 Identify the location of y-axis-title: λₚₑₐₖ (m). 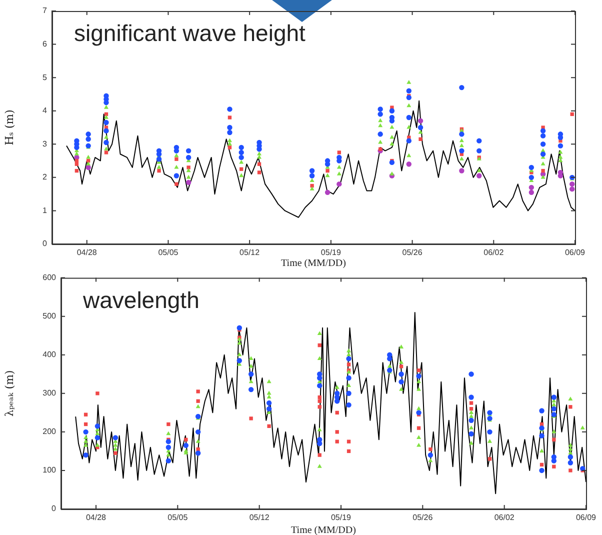
(9, 393).